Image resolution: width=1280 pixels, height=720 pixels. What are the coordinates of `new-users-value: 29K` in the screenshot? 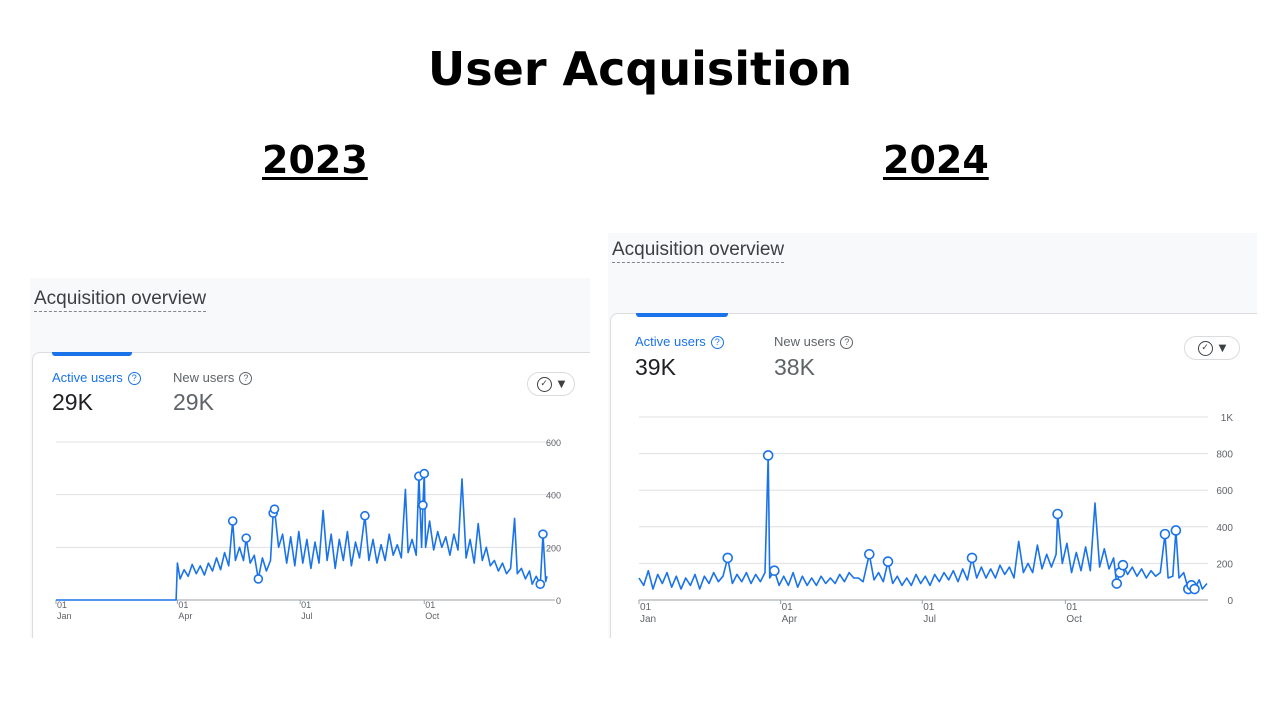 It's located at (193, 402).